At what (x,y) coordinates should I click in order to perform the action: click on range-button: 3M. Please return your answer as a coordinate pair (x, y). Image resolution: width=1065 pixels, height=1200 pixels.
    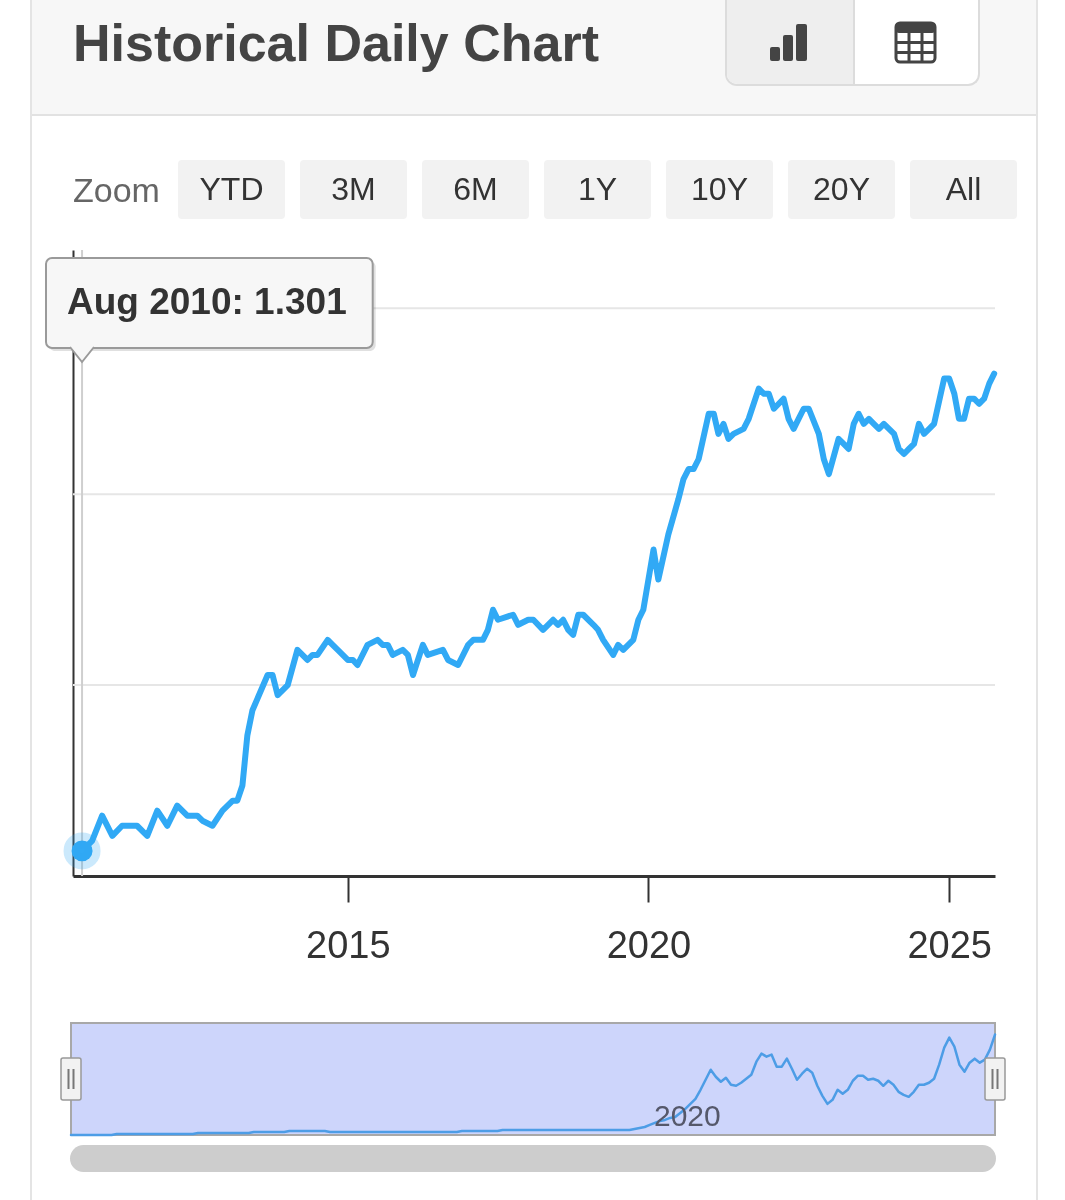
    Looking at the image, I should click on (353, 189).